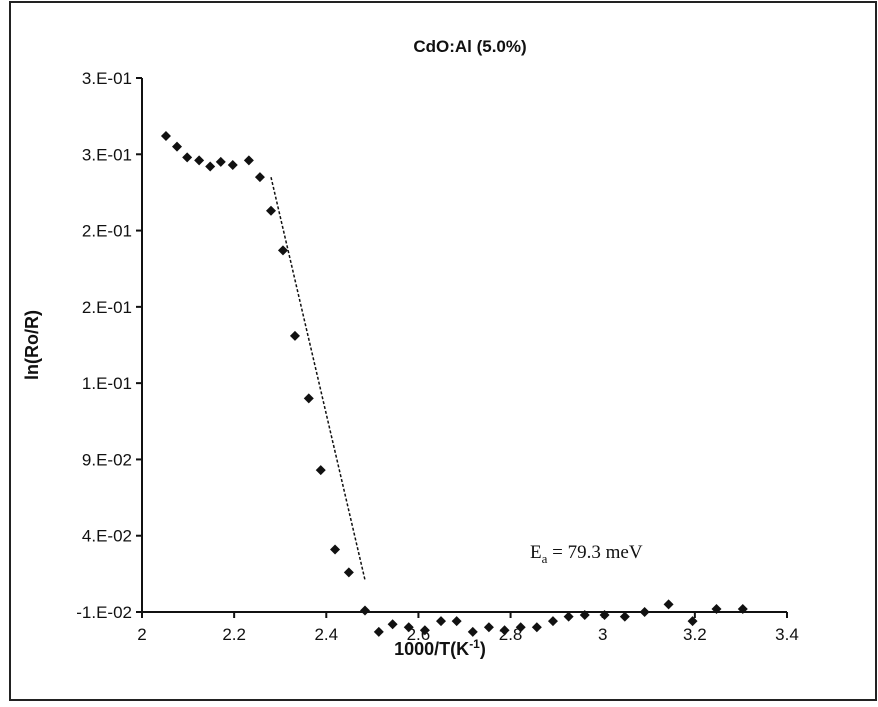 This screenshot has width=878, height=707. I want to click on annotation-text: E, so click(536, 552).